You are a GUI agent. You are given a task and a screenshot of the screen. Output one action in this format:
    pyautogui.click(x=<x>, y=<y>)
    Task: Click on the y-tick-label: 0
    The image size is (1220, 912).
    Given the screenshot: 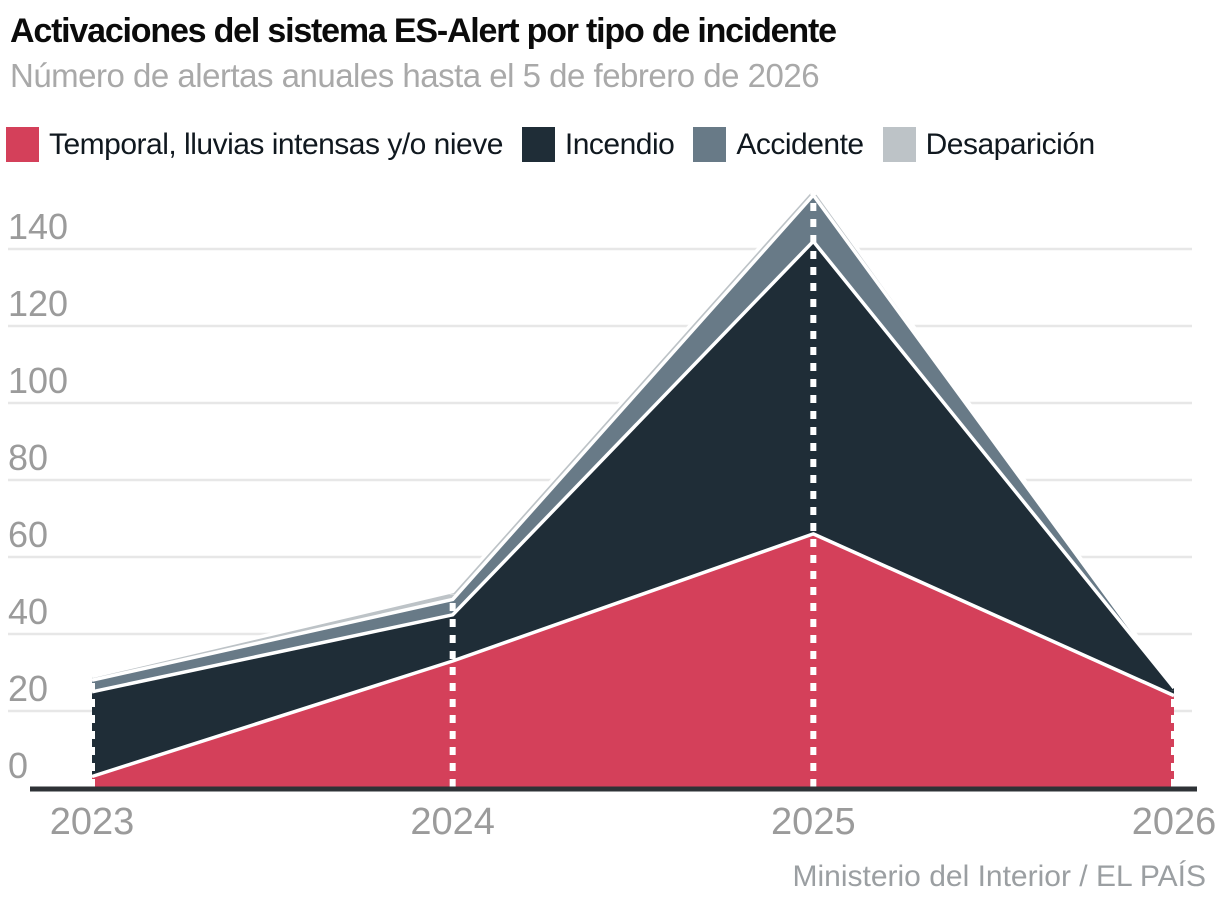 What is the action you would take?
    pyautogui.click(x=18, y=765)
    